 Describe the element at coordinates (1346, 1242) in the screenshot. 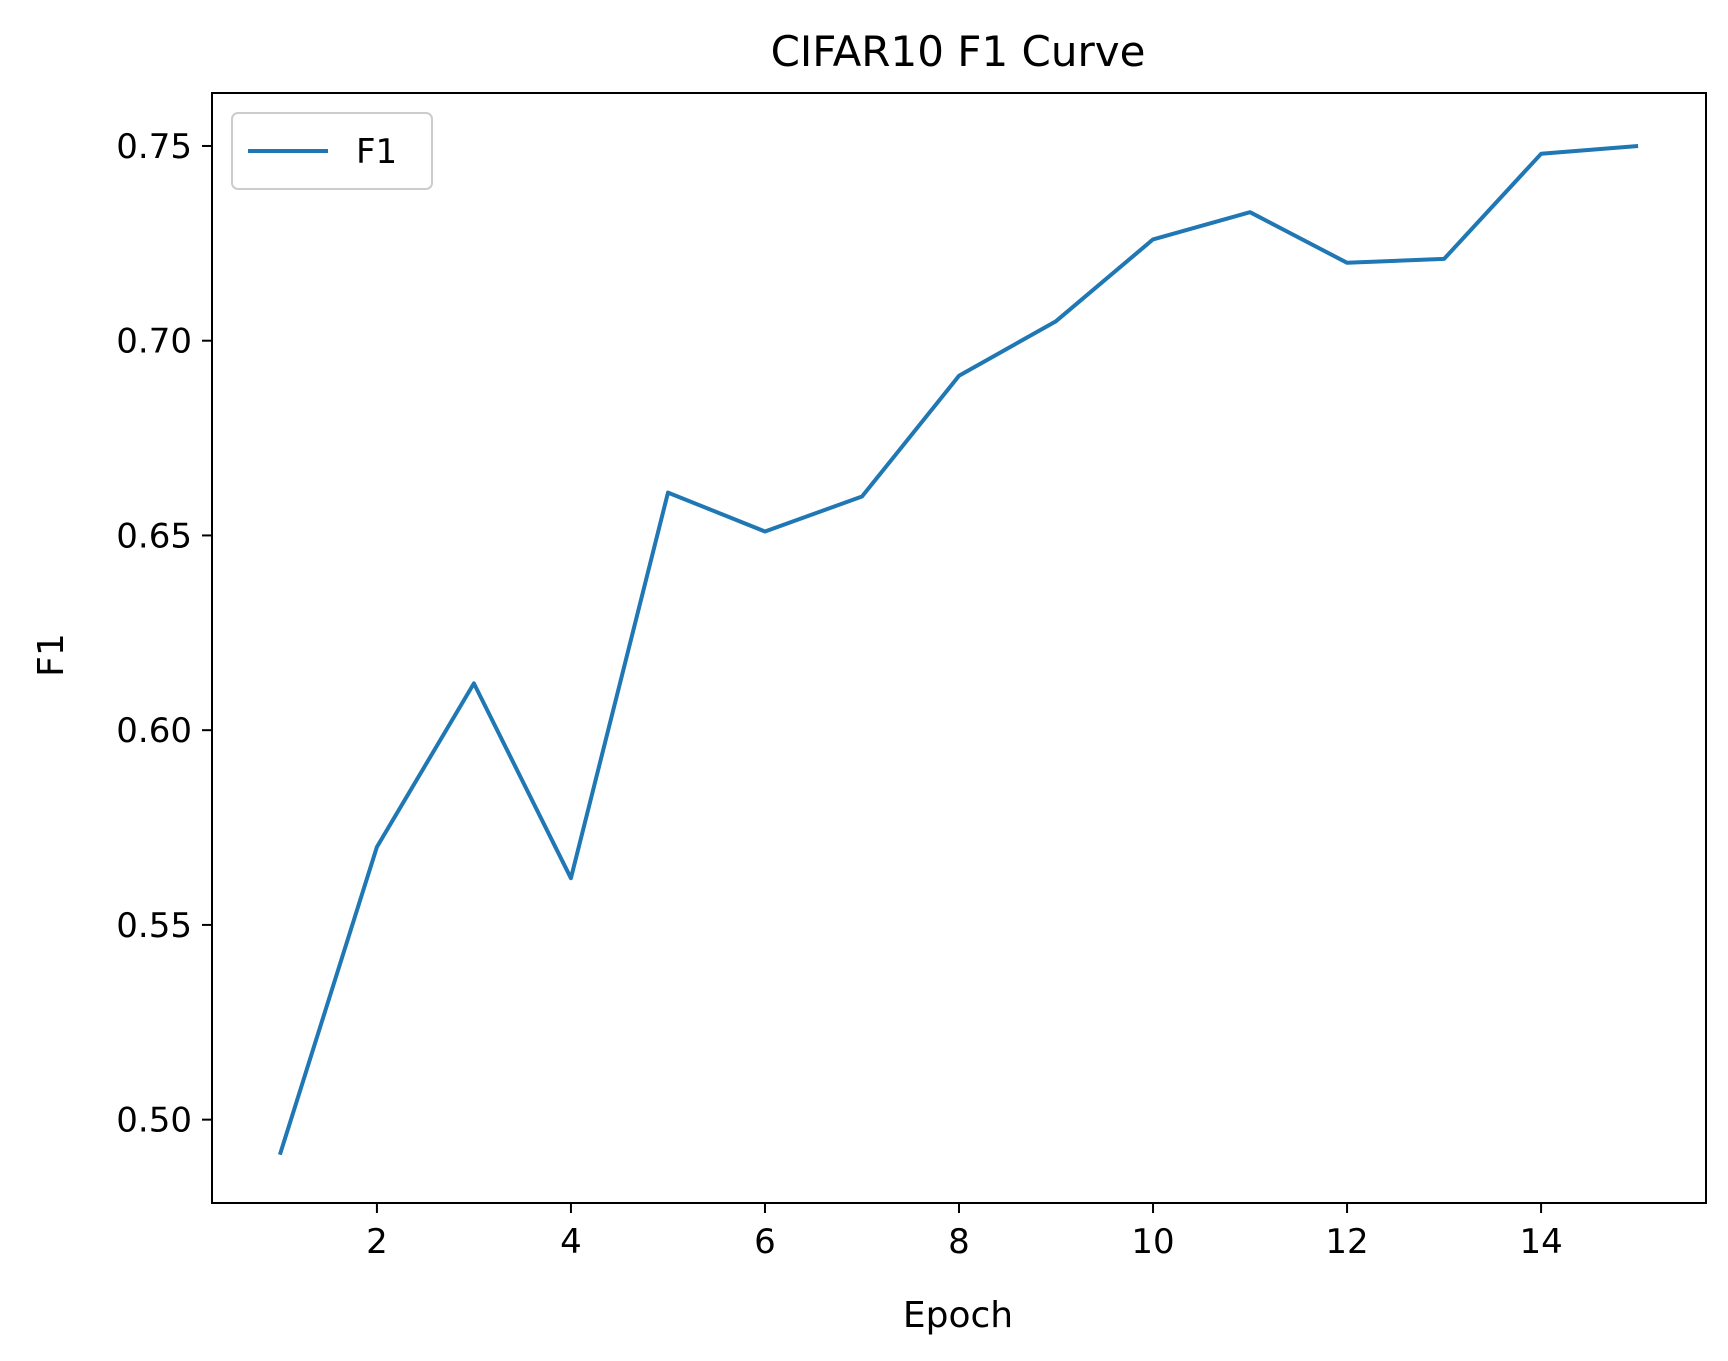

I see `x-tick-label: 12` at that location.